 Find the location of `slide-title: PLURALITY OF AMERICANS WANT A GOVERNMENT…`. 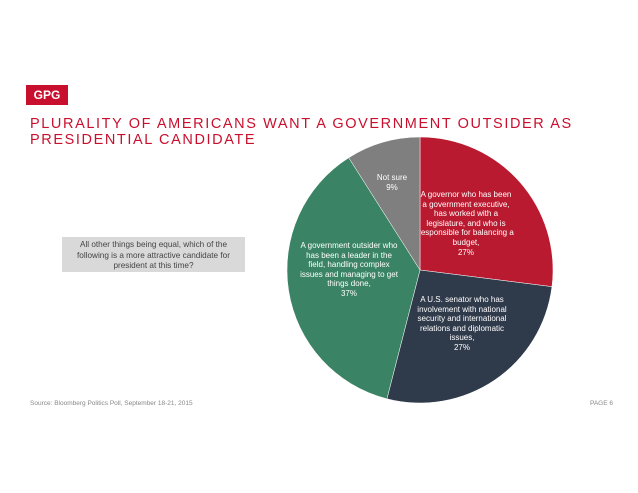

slide-title: PLURALITY OF AMERICANS WANT A GOVERNMENT… is located at coordinates (301, 132).